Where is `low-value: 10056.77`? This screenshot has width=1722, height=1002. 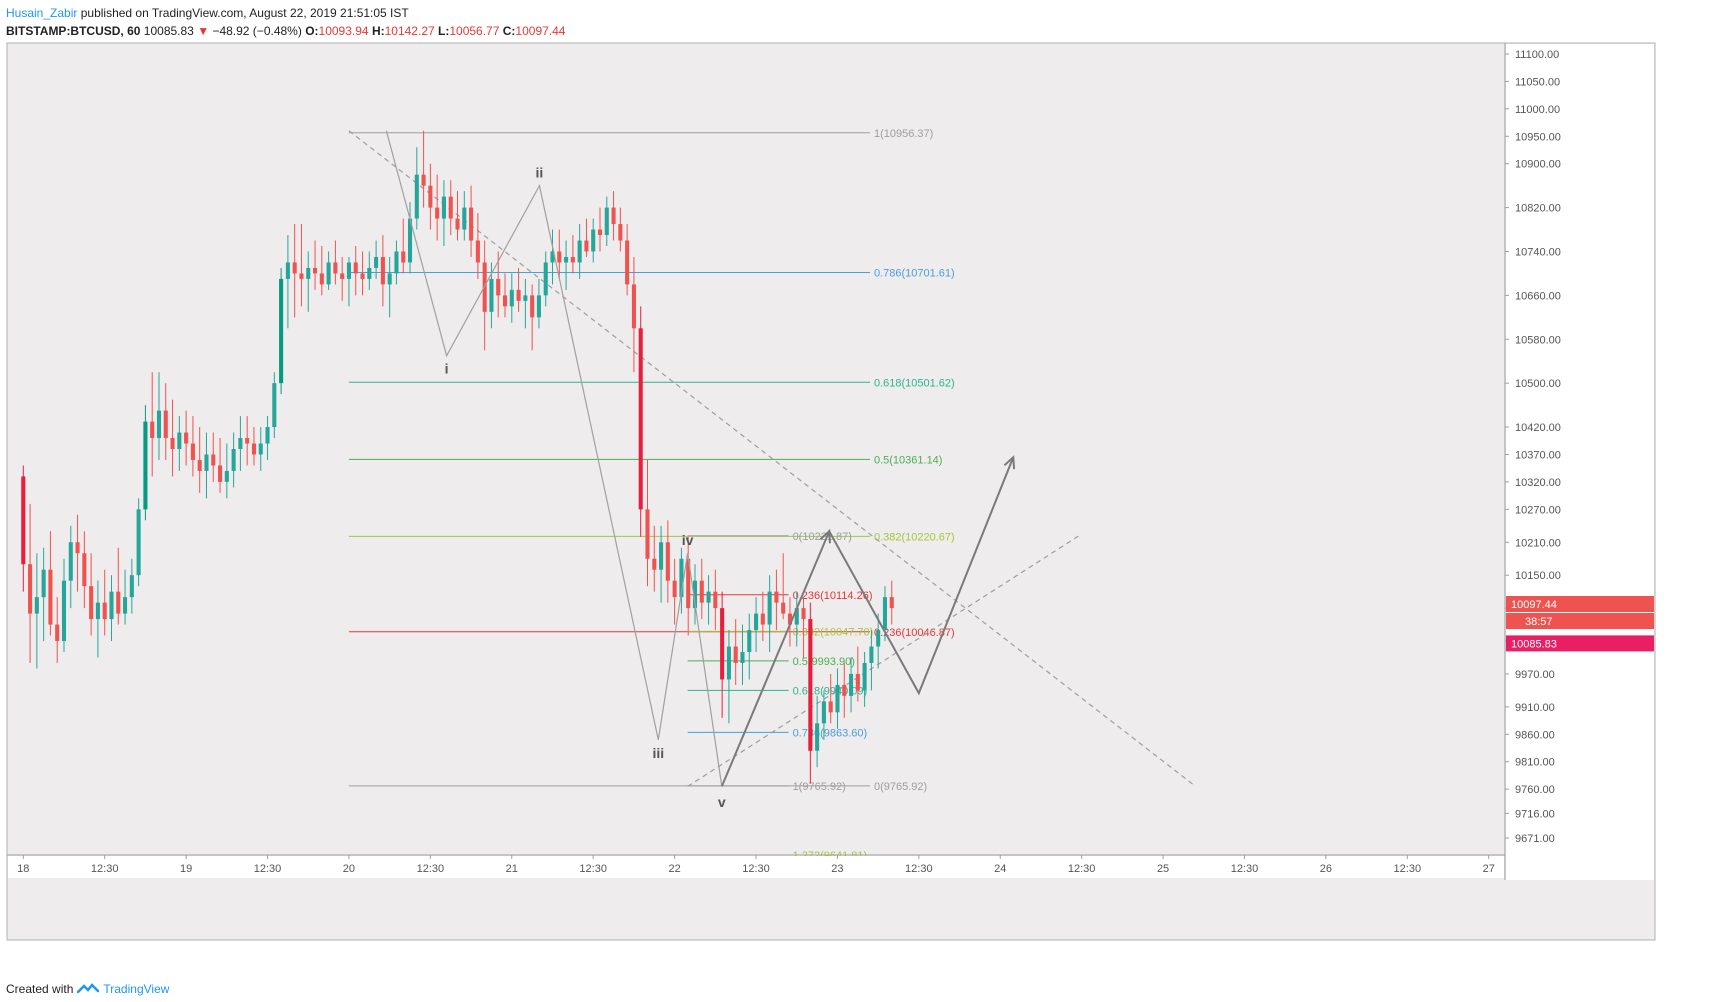
low-value: 10056.77 is located at coordinates (474, 31).